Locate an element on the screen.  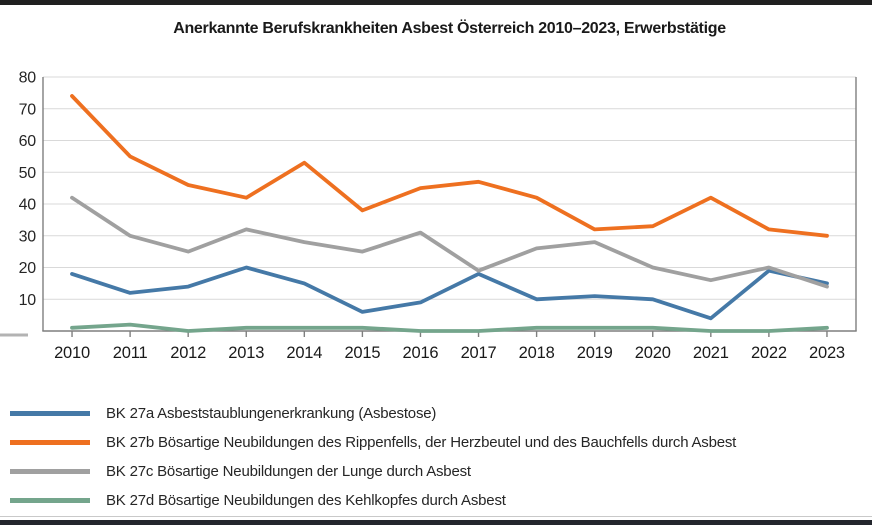
bottom-rule is located at coordinates (436, 522).